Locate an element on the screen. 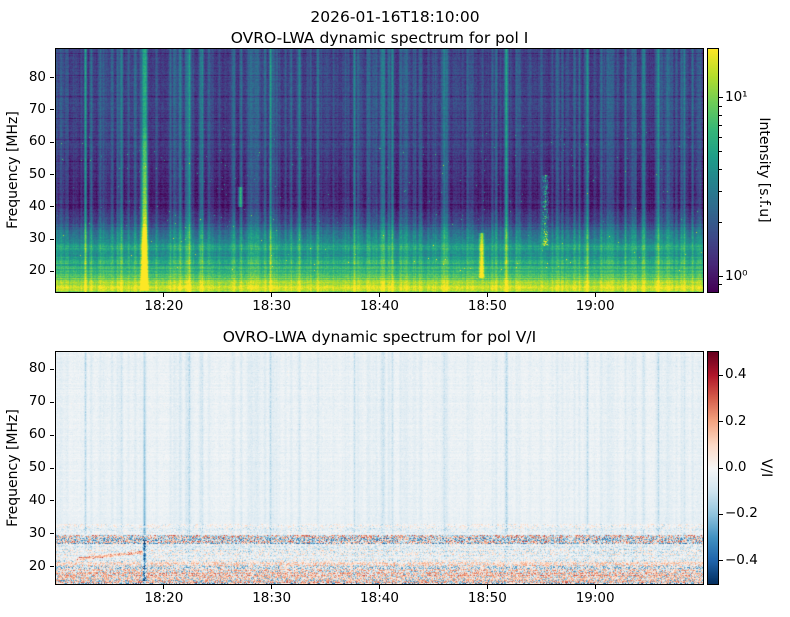 The image size is (790, 617). polVI-colorbar is located at coordinates (713, 468).